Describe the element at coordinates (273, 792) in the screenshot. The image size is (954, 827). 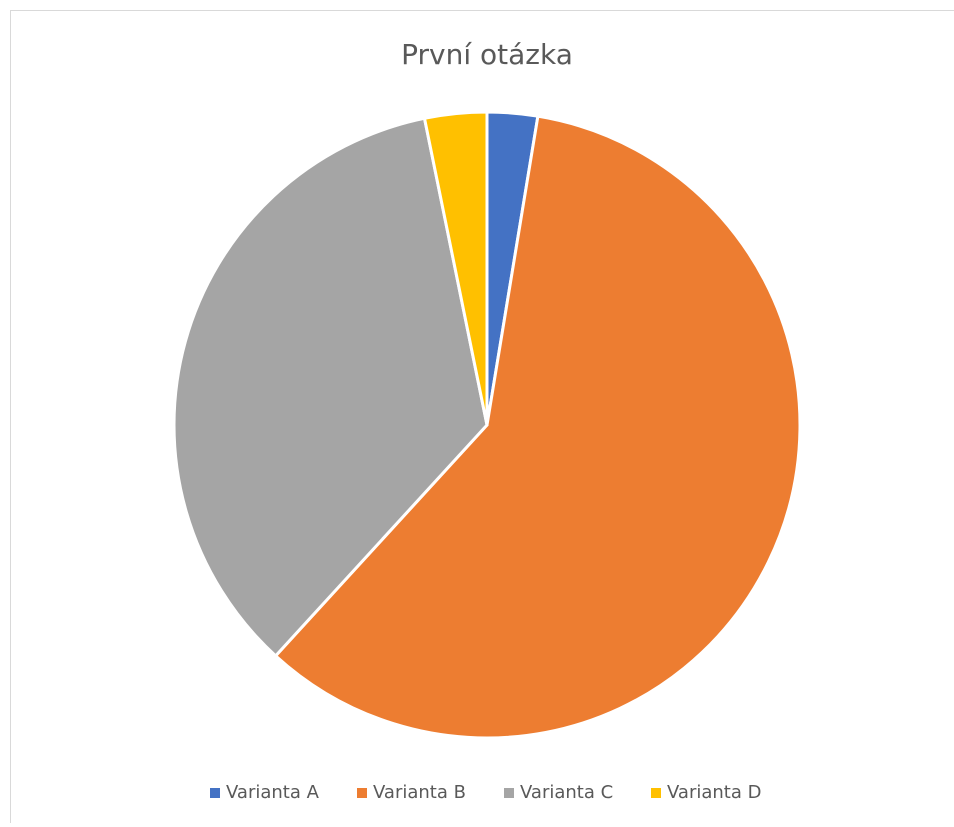
I see `legend-label: Varianta A` at that location.